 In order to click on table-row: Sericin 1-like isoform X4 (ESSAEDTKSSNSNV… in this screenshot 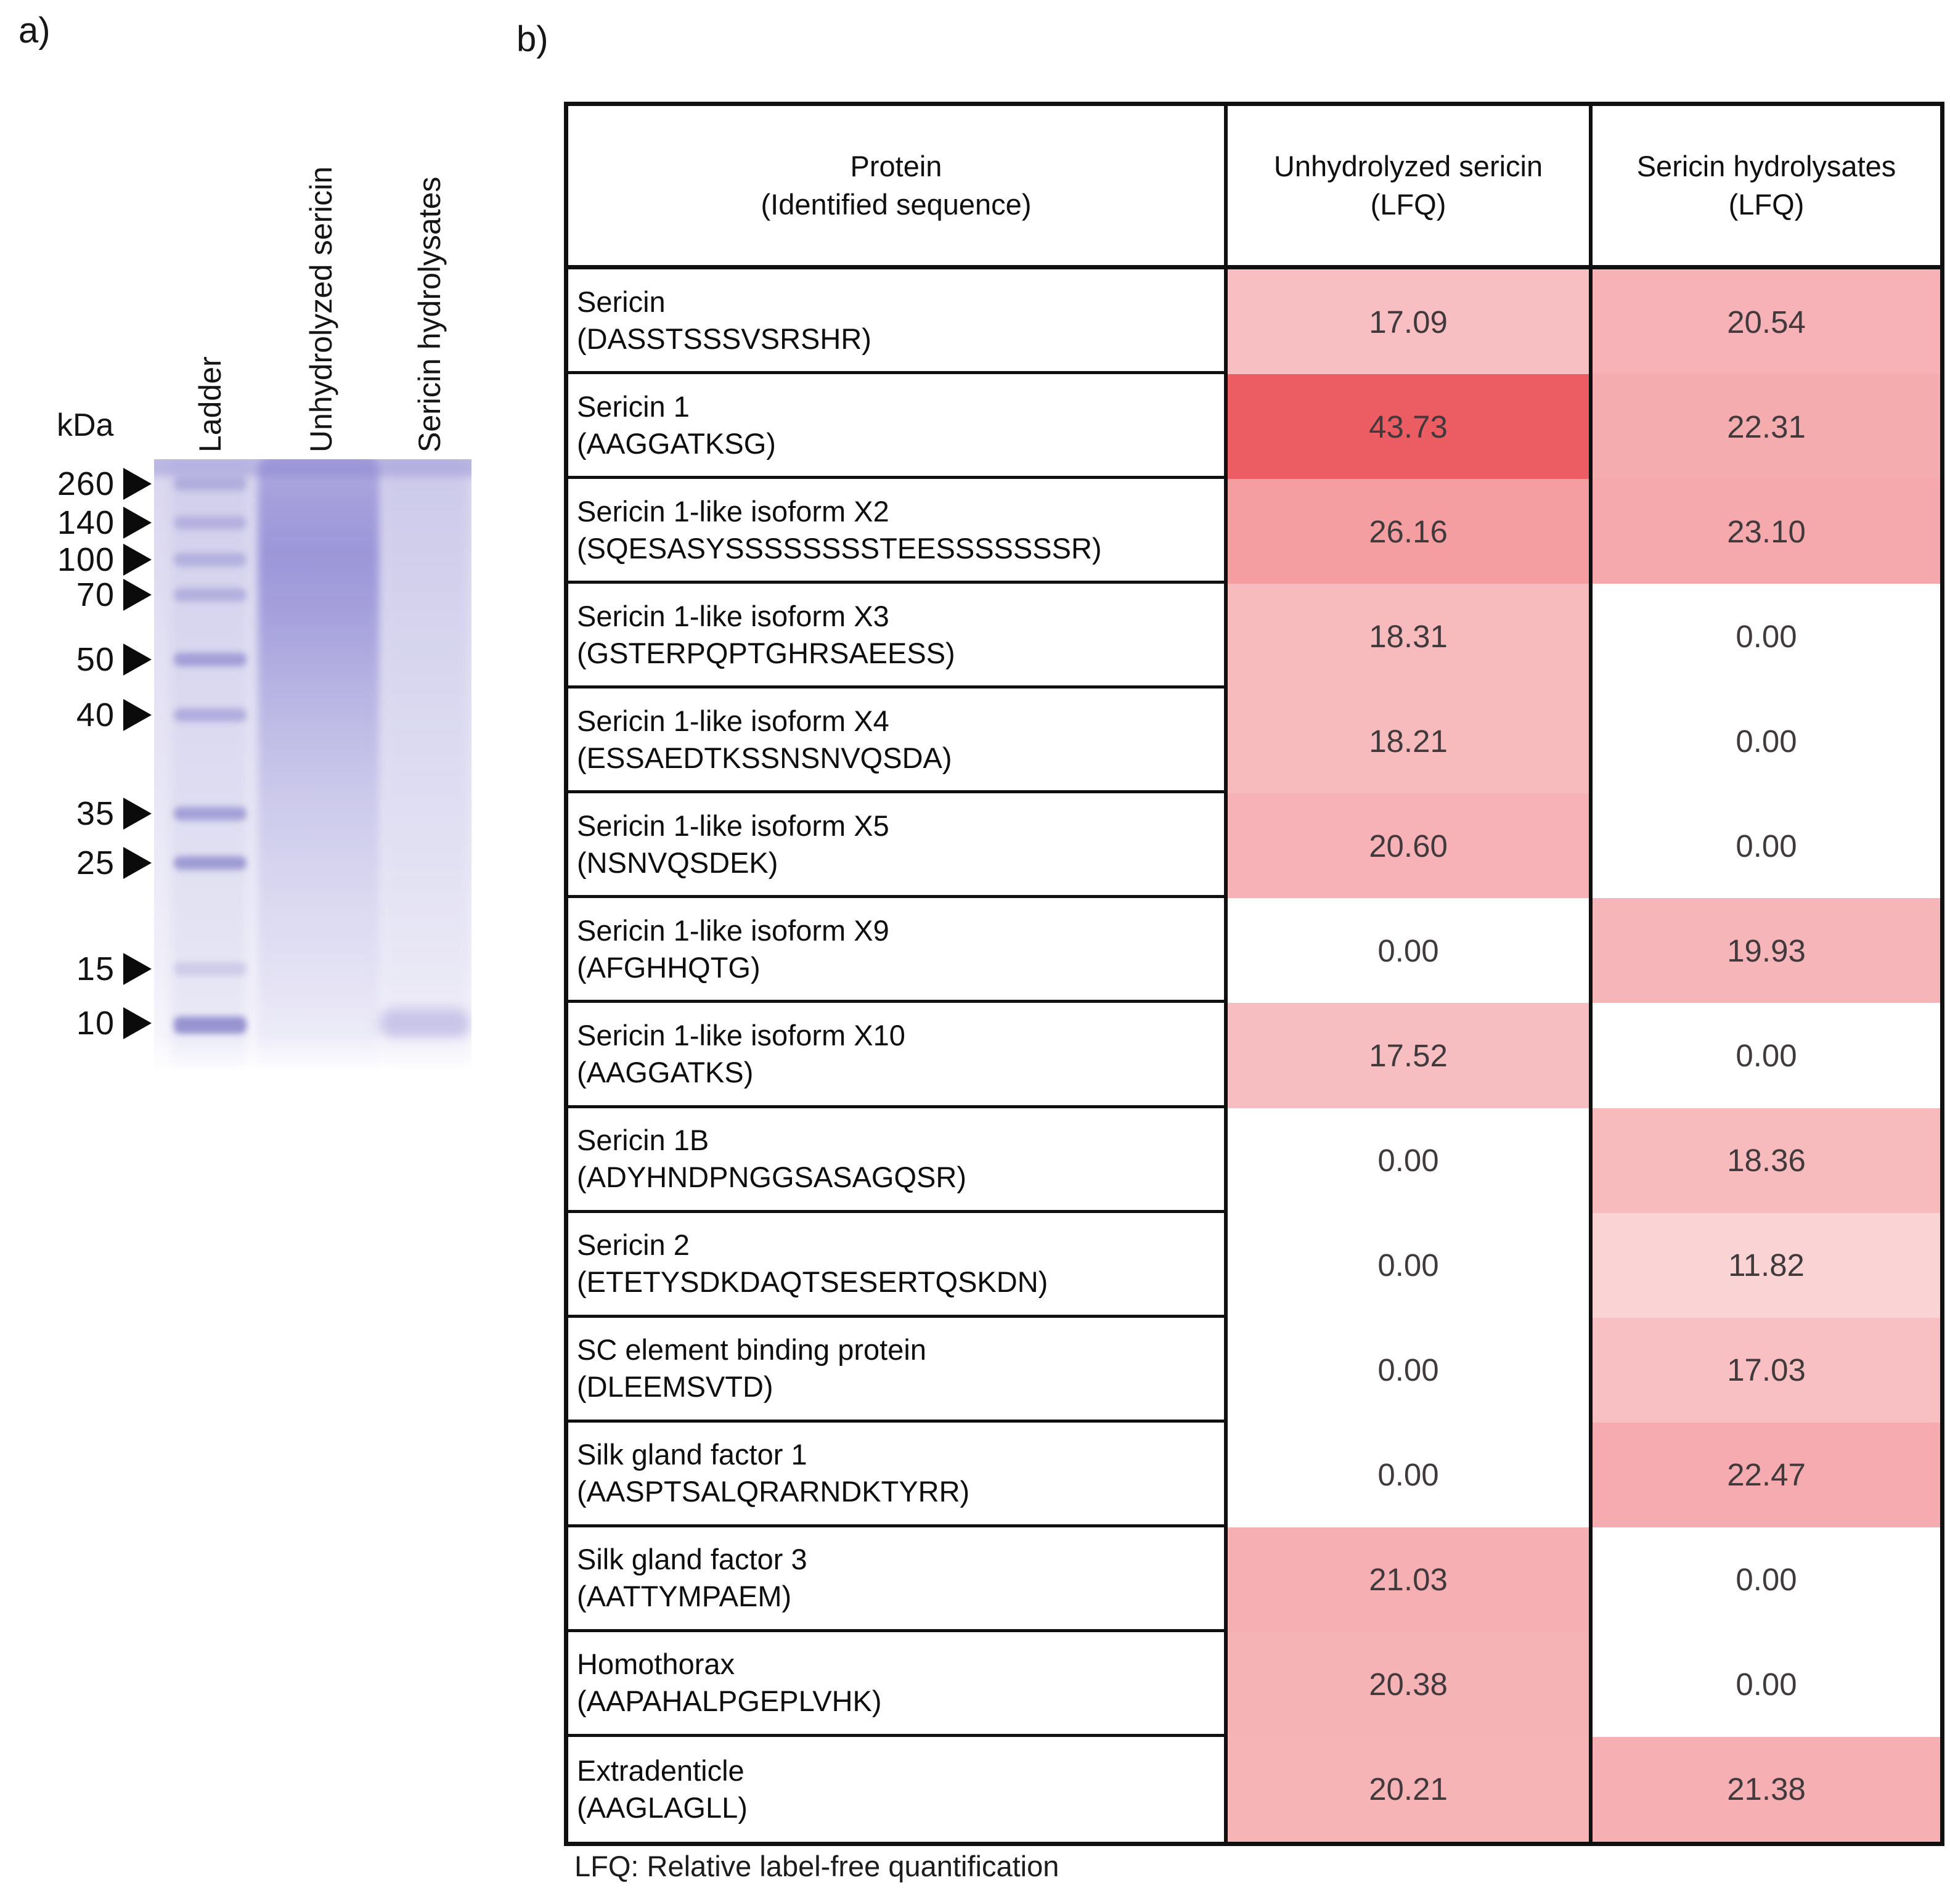, I will do `click(1254, 741)`.